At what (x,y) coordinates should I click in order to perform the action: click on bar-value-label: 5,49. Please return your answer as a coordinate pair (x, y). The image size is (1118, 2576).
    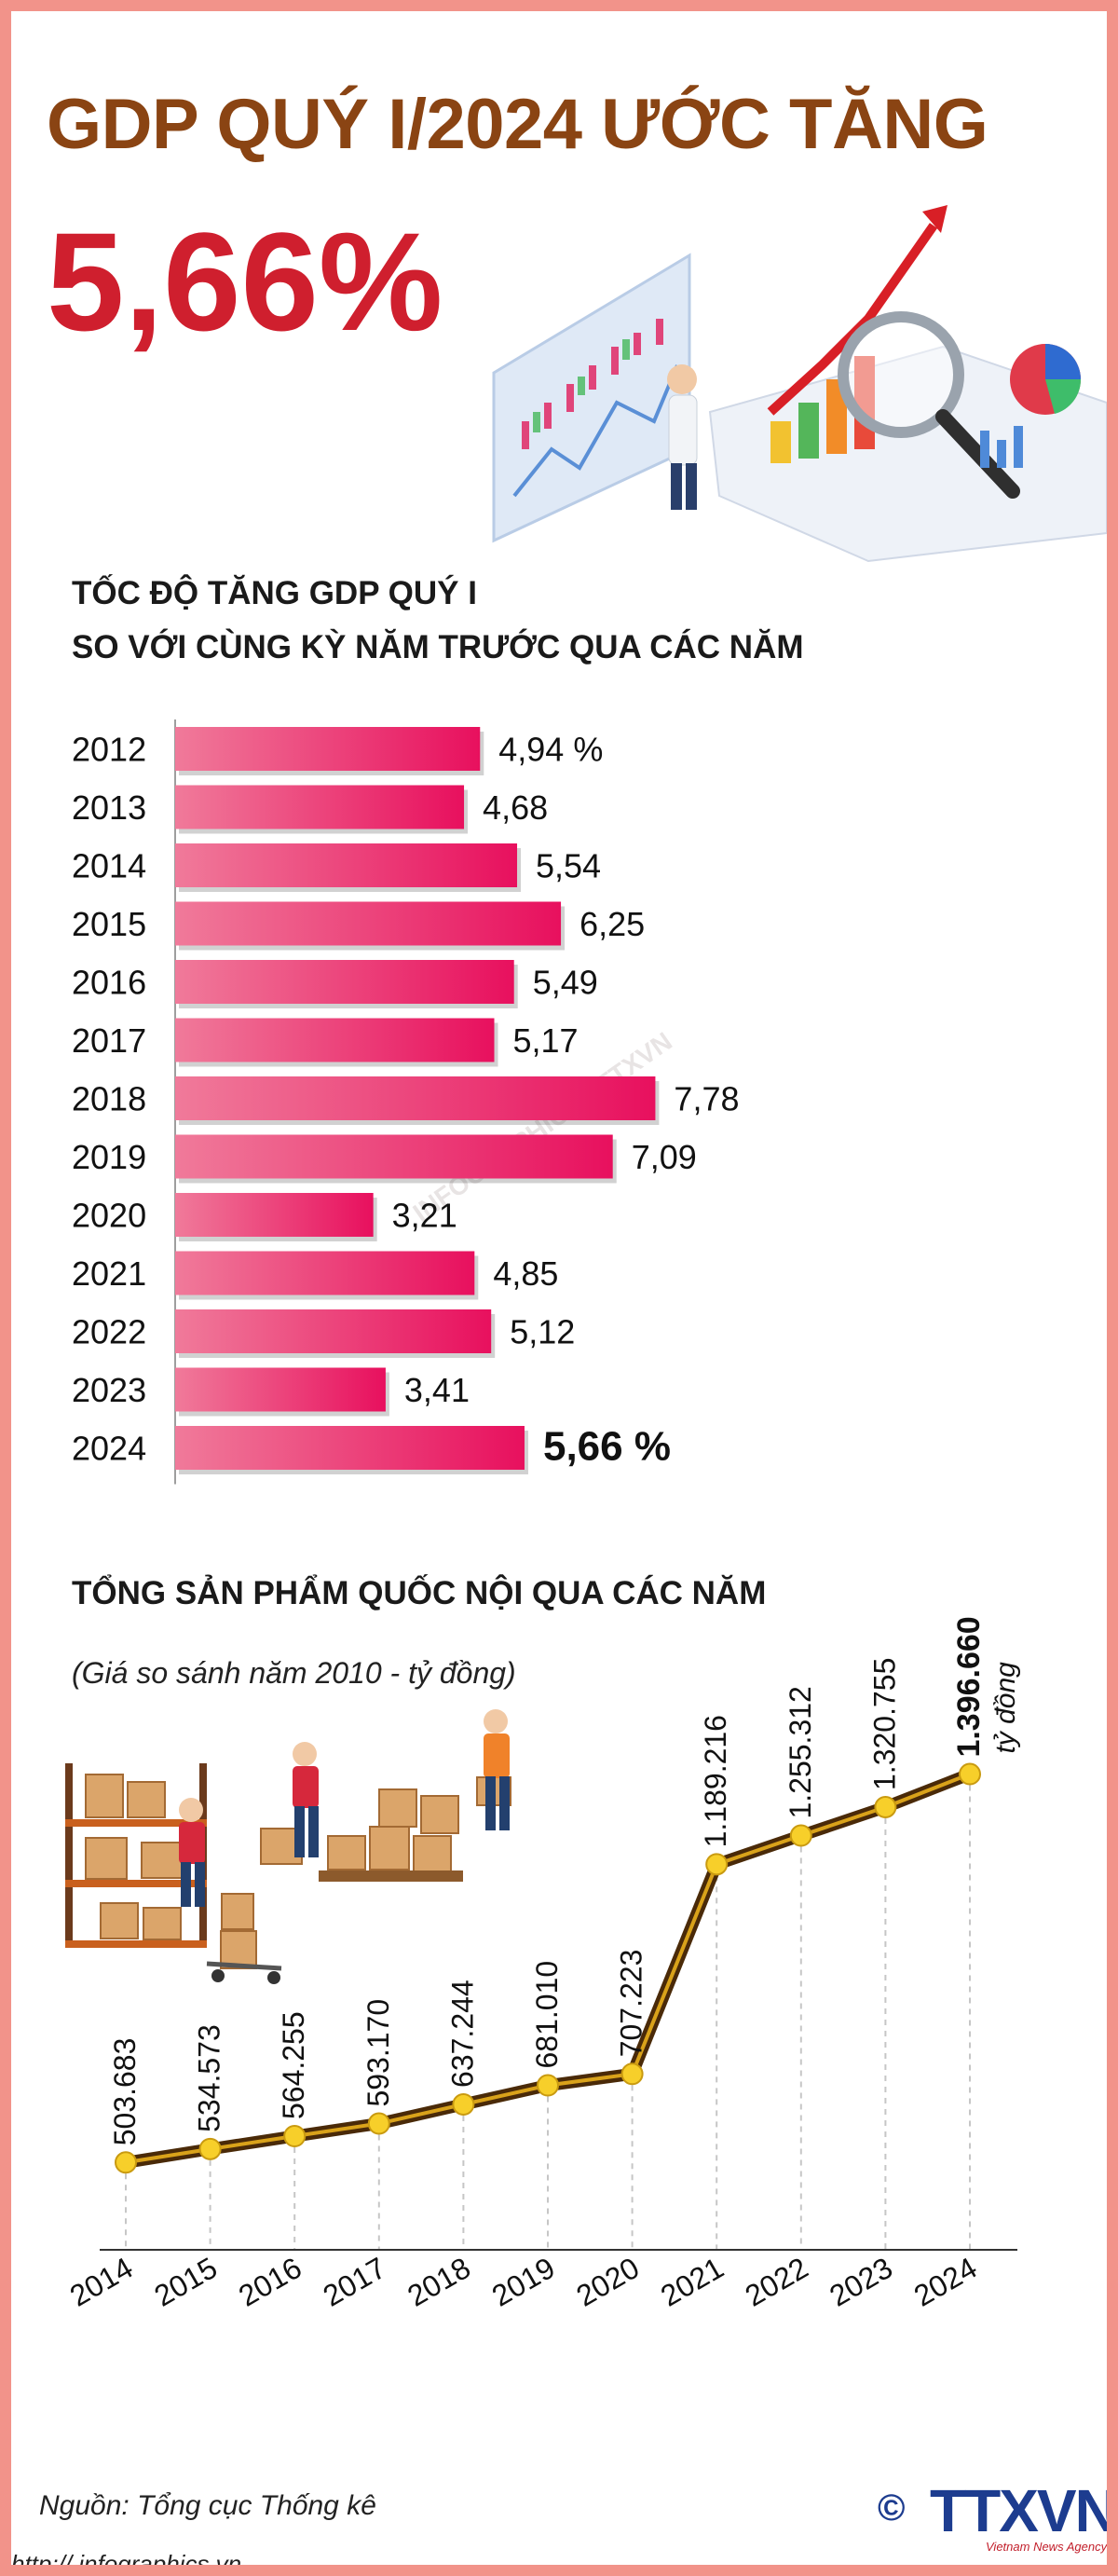
    Looking at the image, I should click on (565, 983).